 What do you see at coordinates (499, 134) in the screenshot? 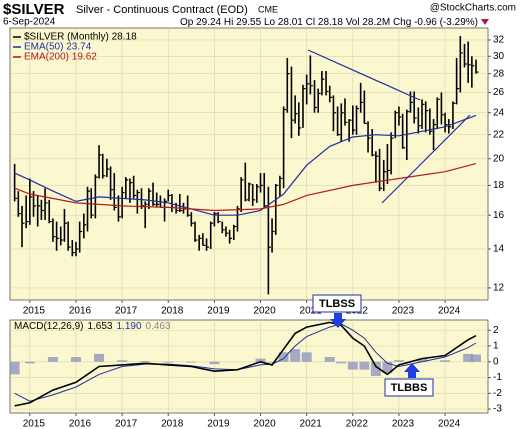
I see `y-tick-label: 22` at bounding box center [499, 134].